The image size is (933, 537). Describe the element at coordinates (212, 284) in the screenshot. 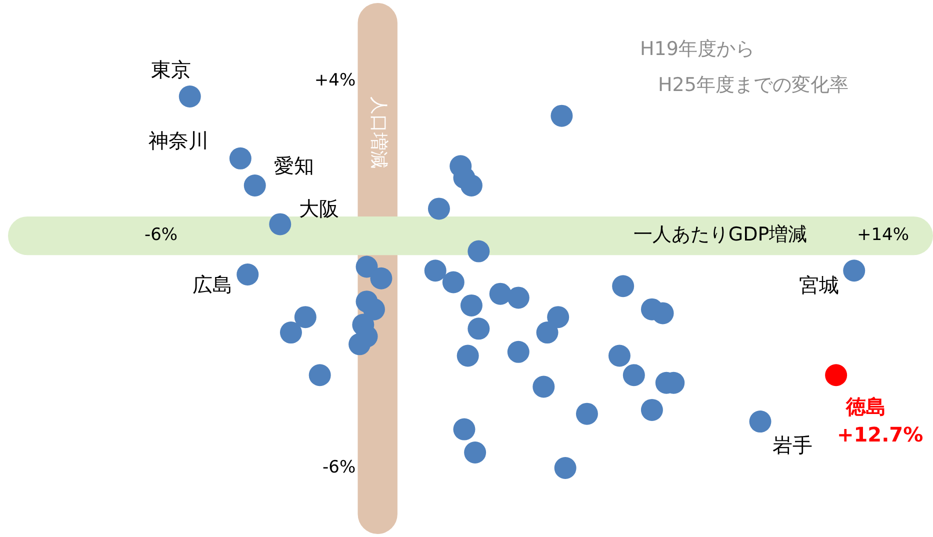

I see `annotation: 広島` at that location.